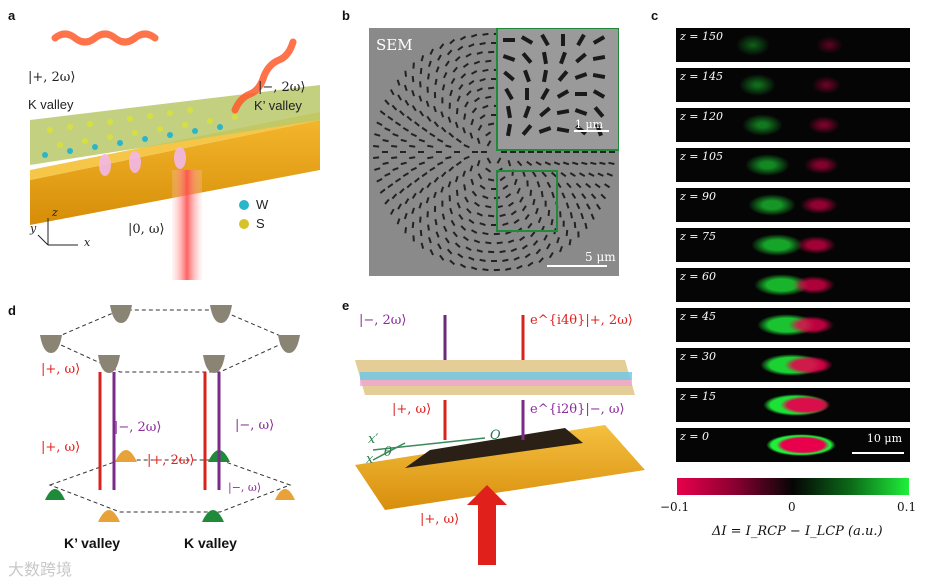 The height and width of the screenshot is (584, 935). Describe the element at coordinates (797, 531) in the screenshot. I see `colorbar-label: ΔI = I_RCP − I_LCP (a.u.)` at that location.